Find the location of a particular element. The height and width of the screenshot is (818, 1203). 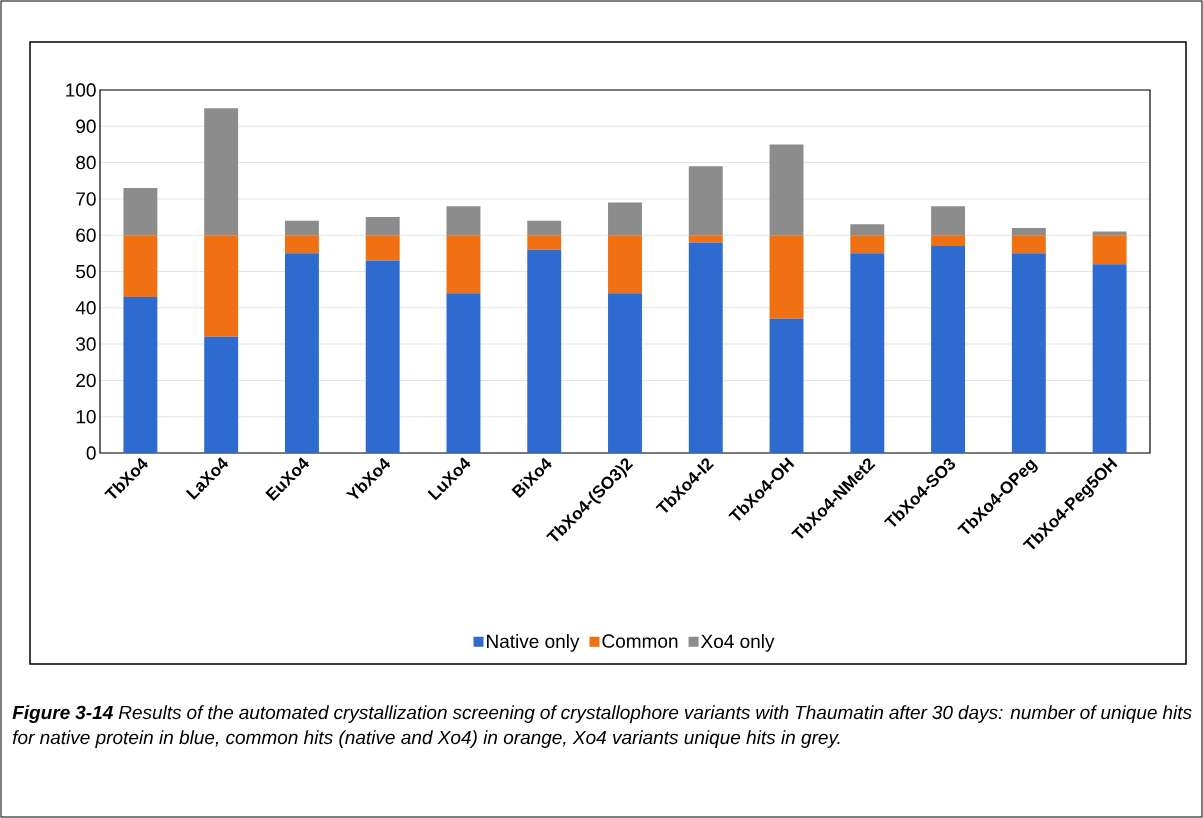

y-tick-label: 90 is located at coordinates (86, 126).